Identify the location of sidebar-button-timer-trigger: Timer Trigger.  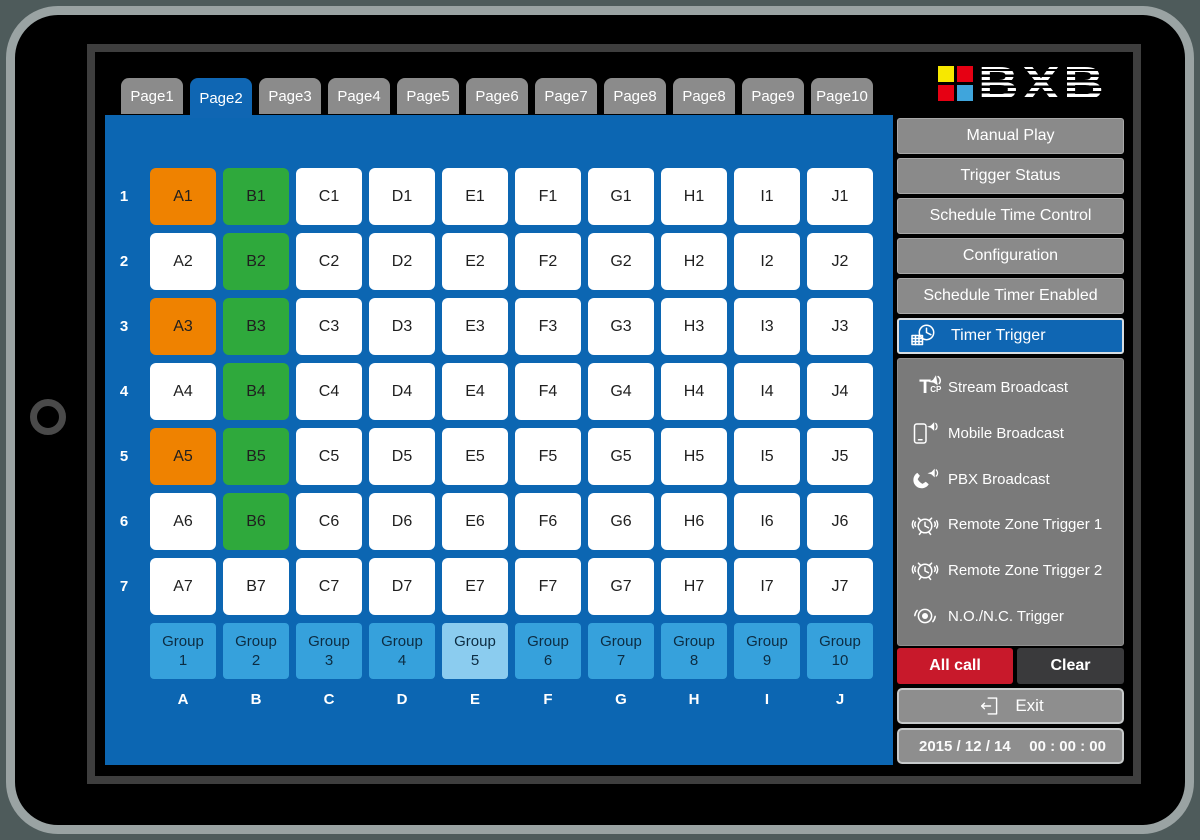
(1010, 336).